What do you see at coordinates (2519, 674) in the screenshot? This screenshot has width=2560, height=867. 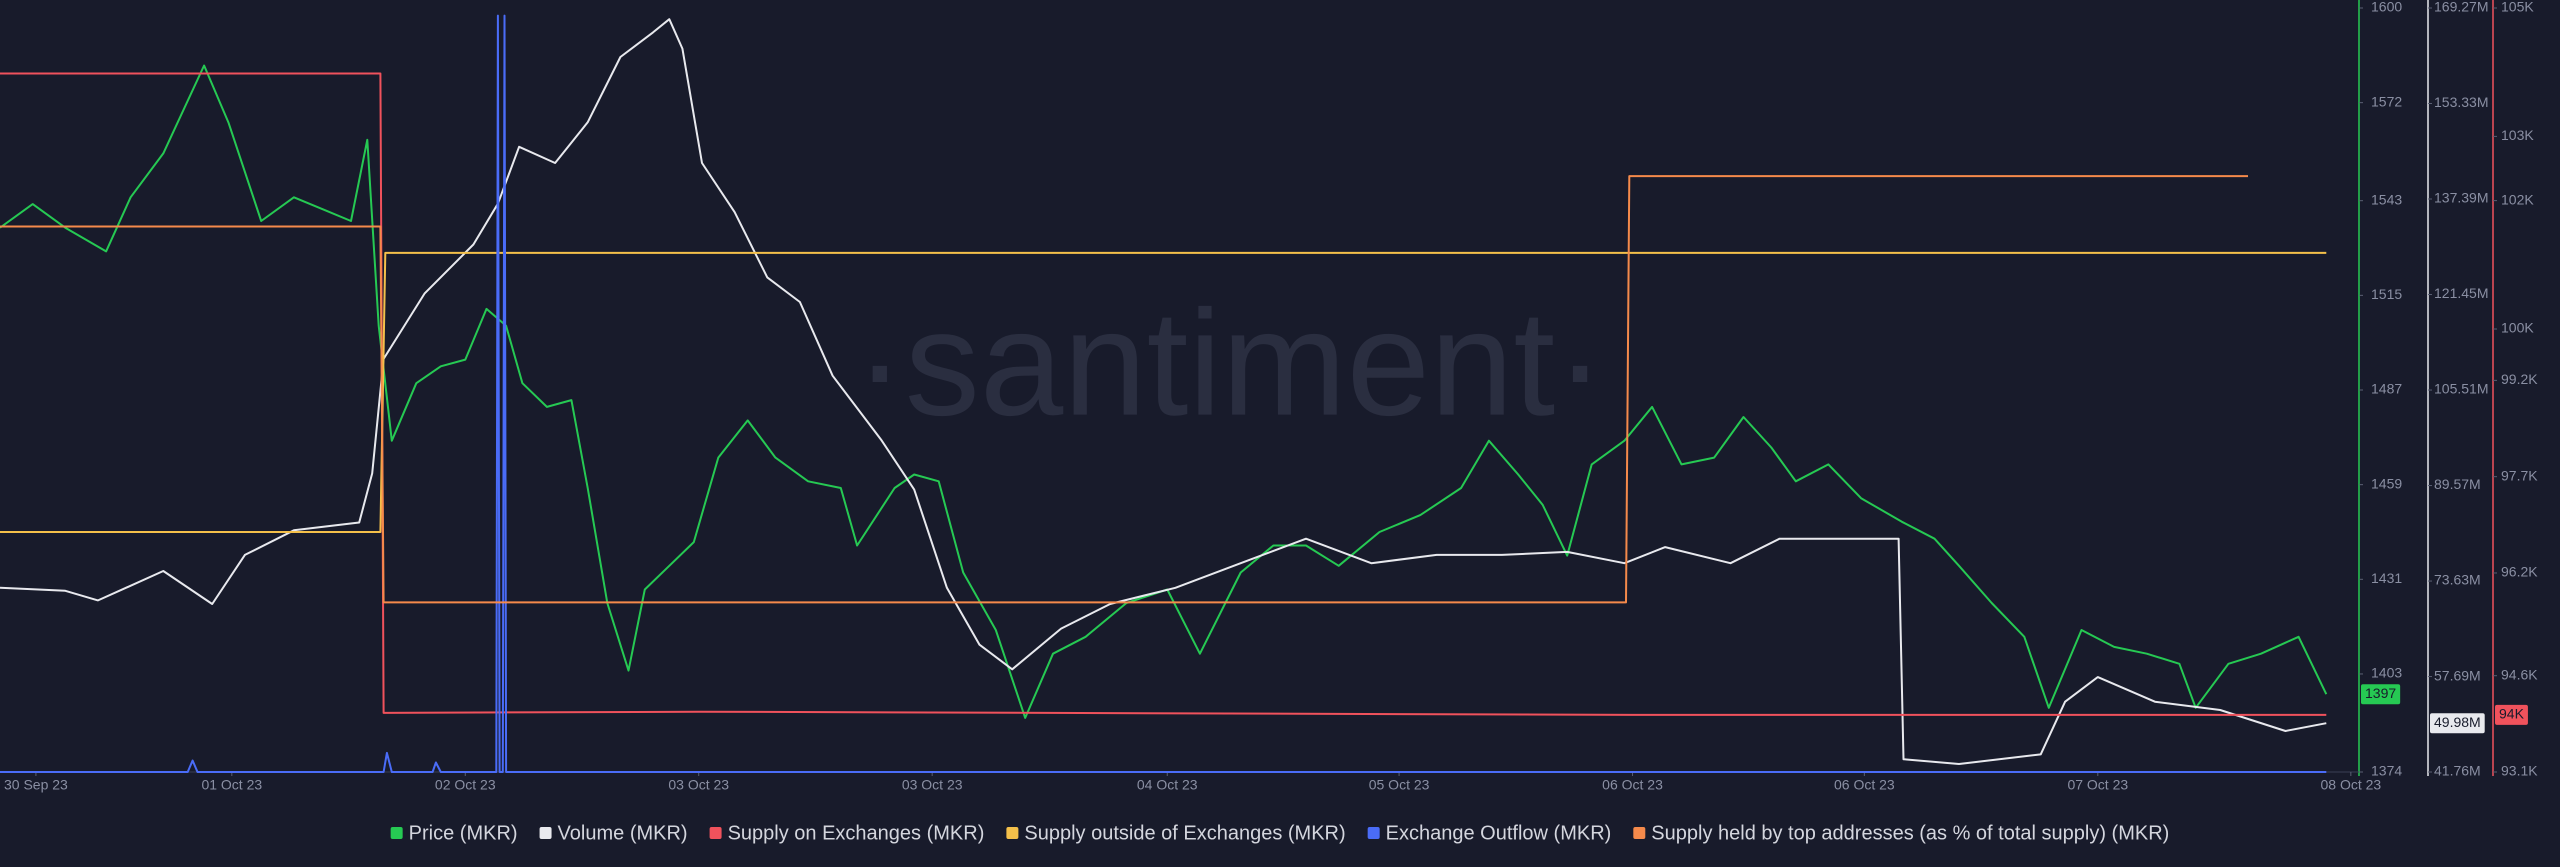 I see `y-tick-label: 94.6K` at bounding box center [2519, 674].